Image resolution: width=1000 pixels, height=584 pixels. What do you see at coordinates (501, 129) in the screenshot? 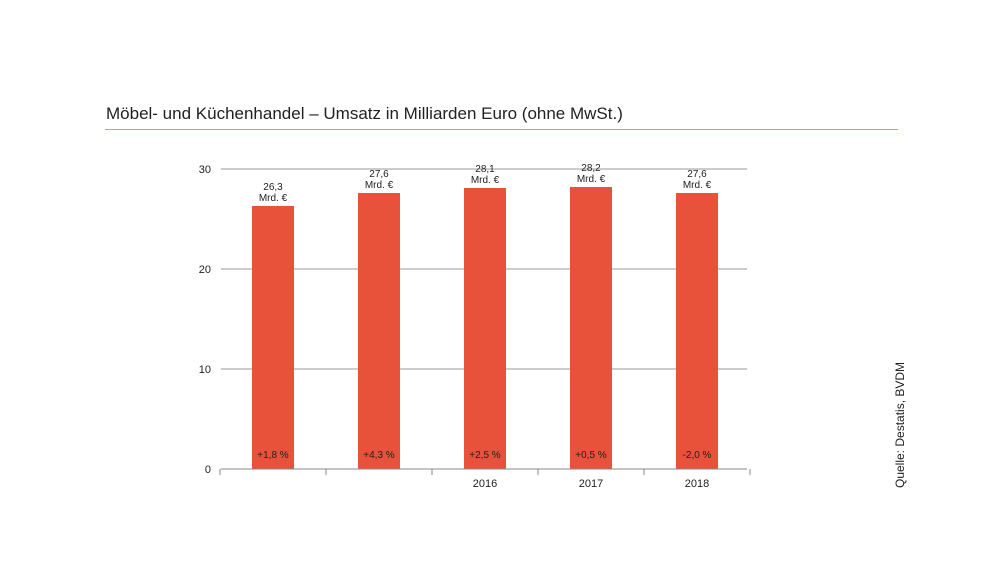
I see `title-rule` at bounding box center [501, 129].